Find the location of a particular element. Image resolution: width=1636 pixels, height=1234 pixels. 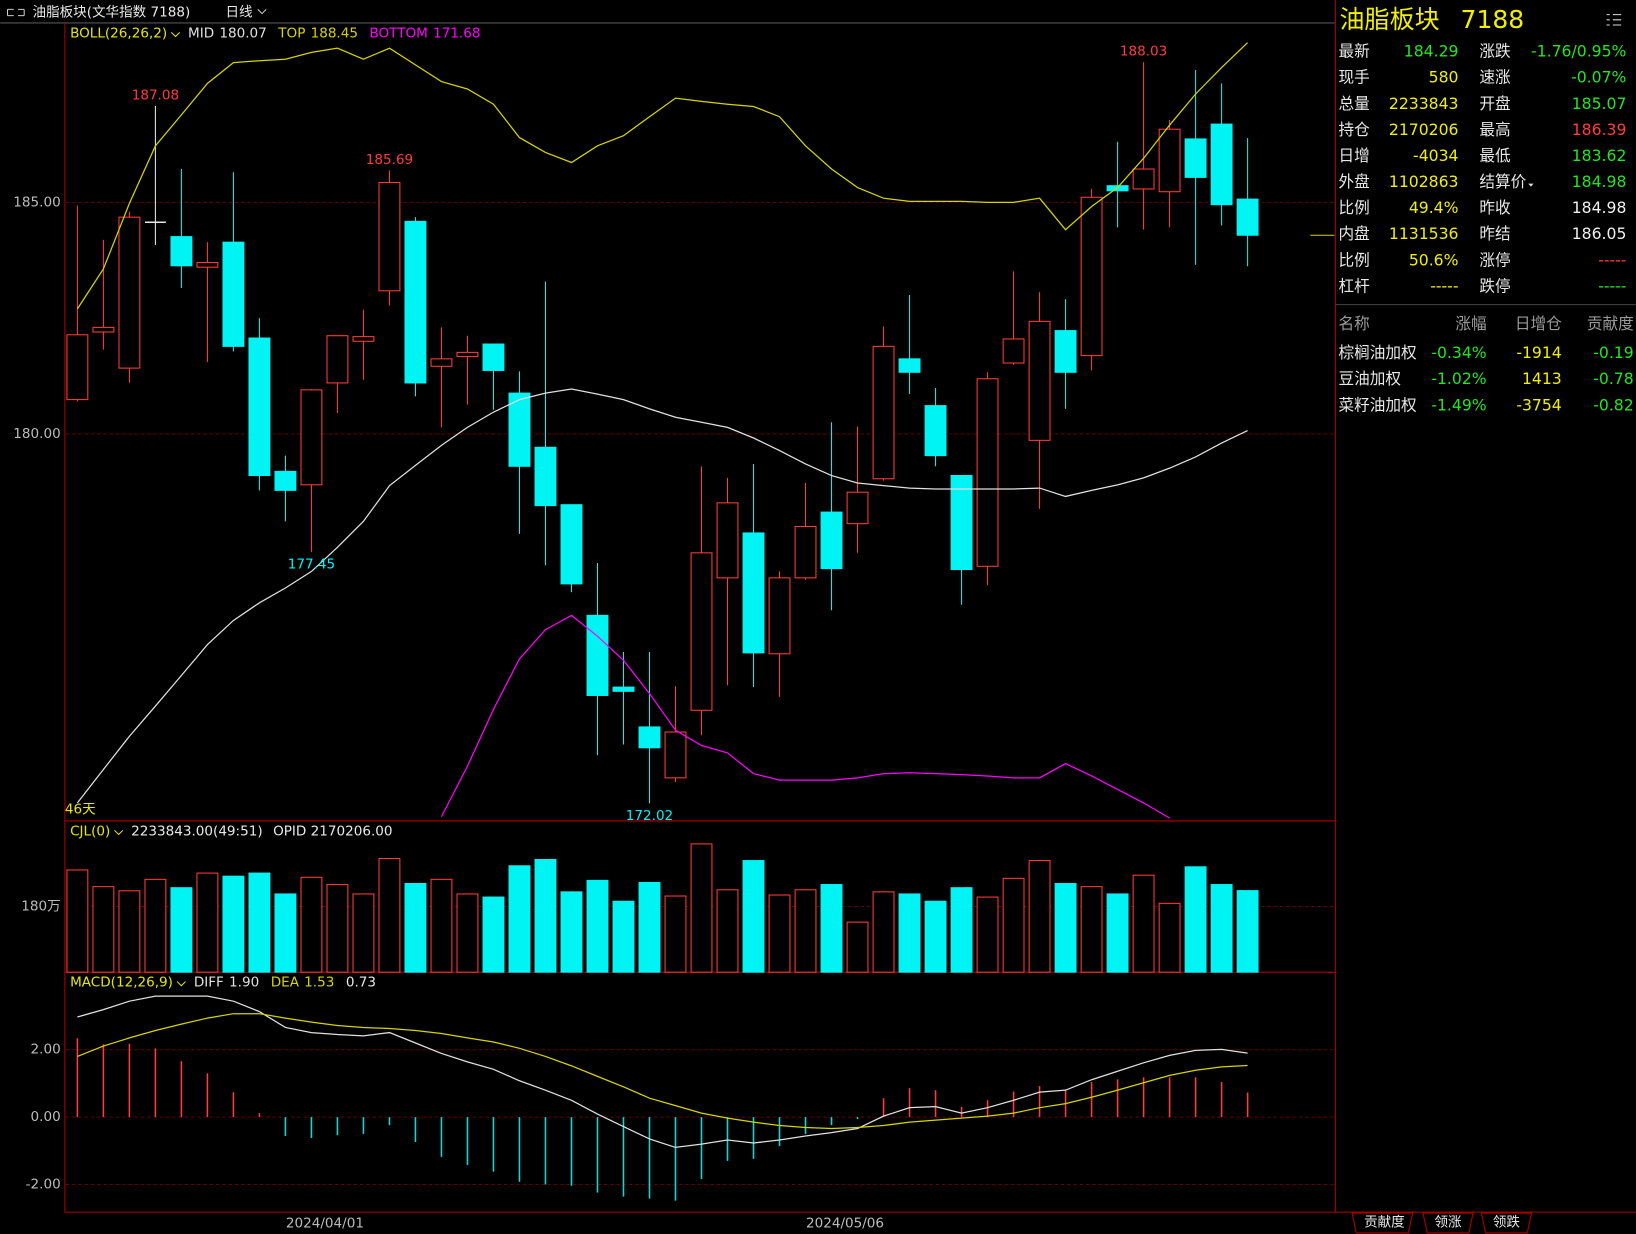

quote-label: 杠杆 is located at coordinates (1355, 285).